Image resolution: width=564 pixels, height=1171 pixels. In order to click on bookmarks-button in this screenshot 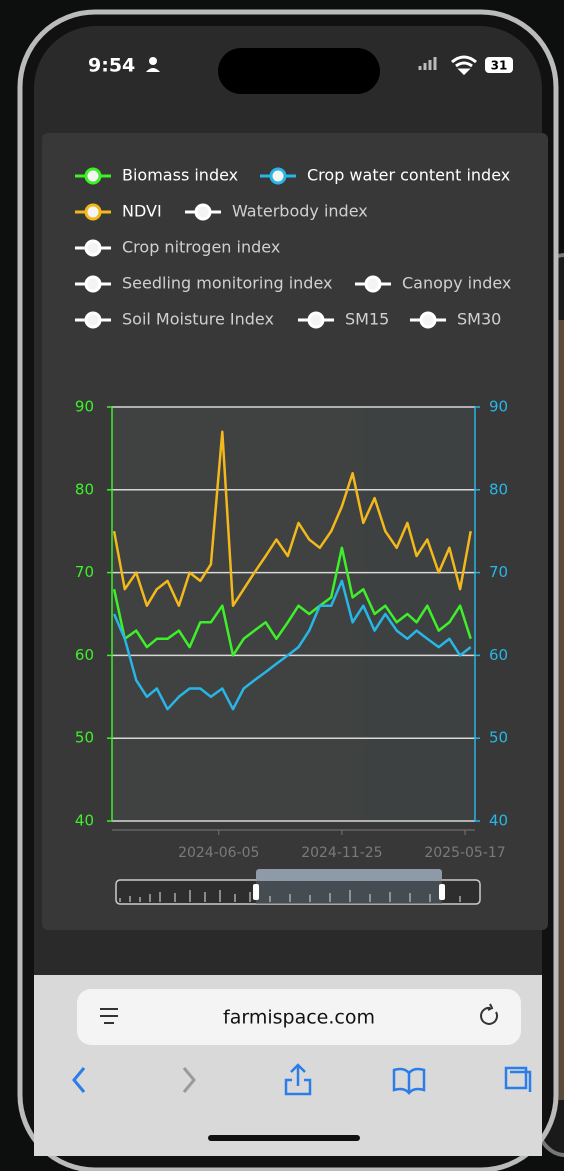, I will do `click(409, 1081)`.